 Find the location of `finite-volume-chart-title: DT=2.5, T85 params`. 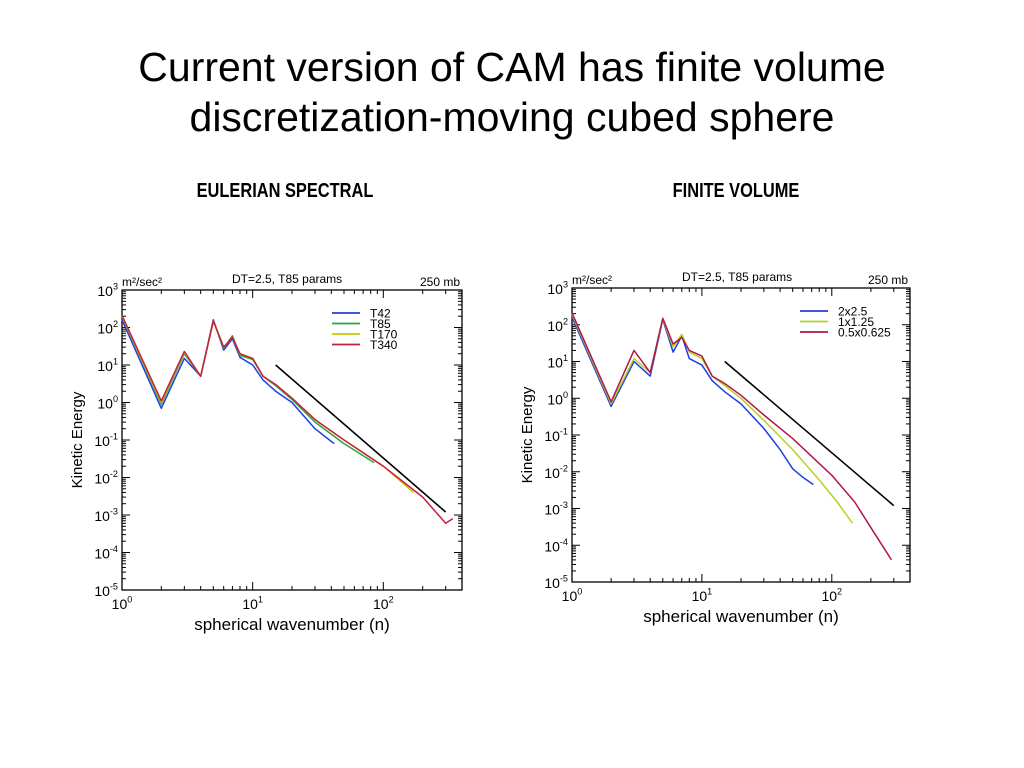

finite-volume-chart-title: DT=2.5, T85 params is located at coordinates (737, 277).